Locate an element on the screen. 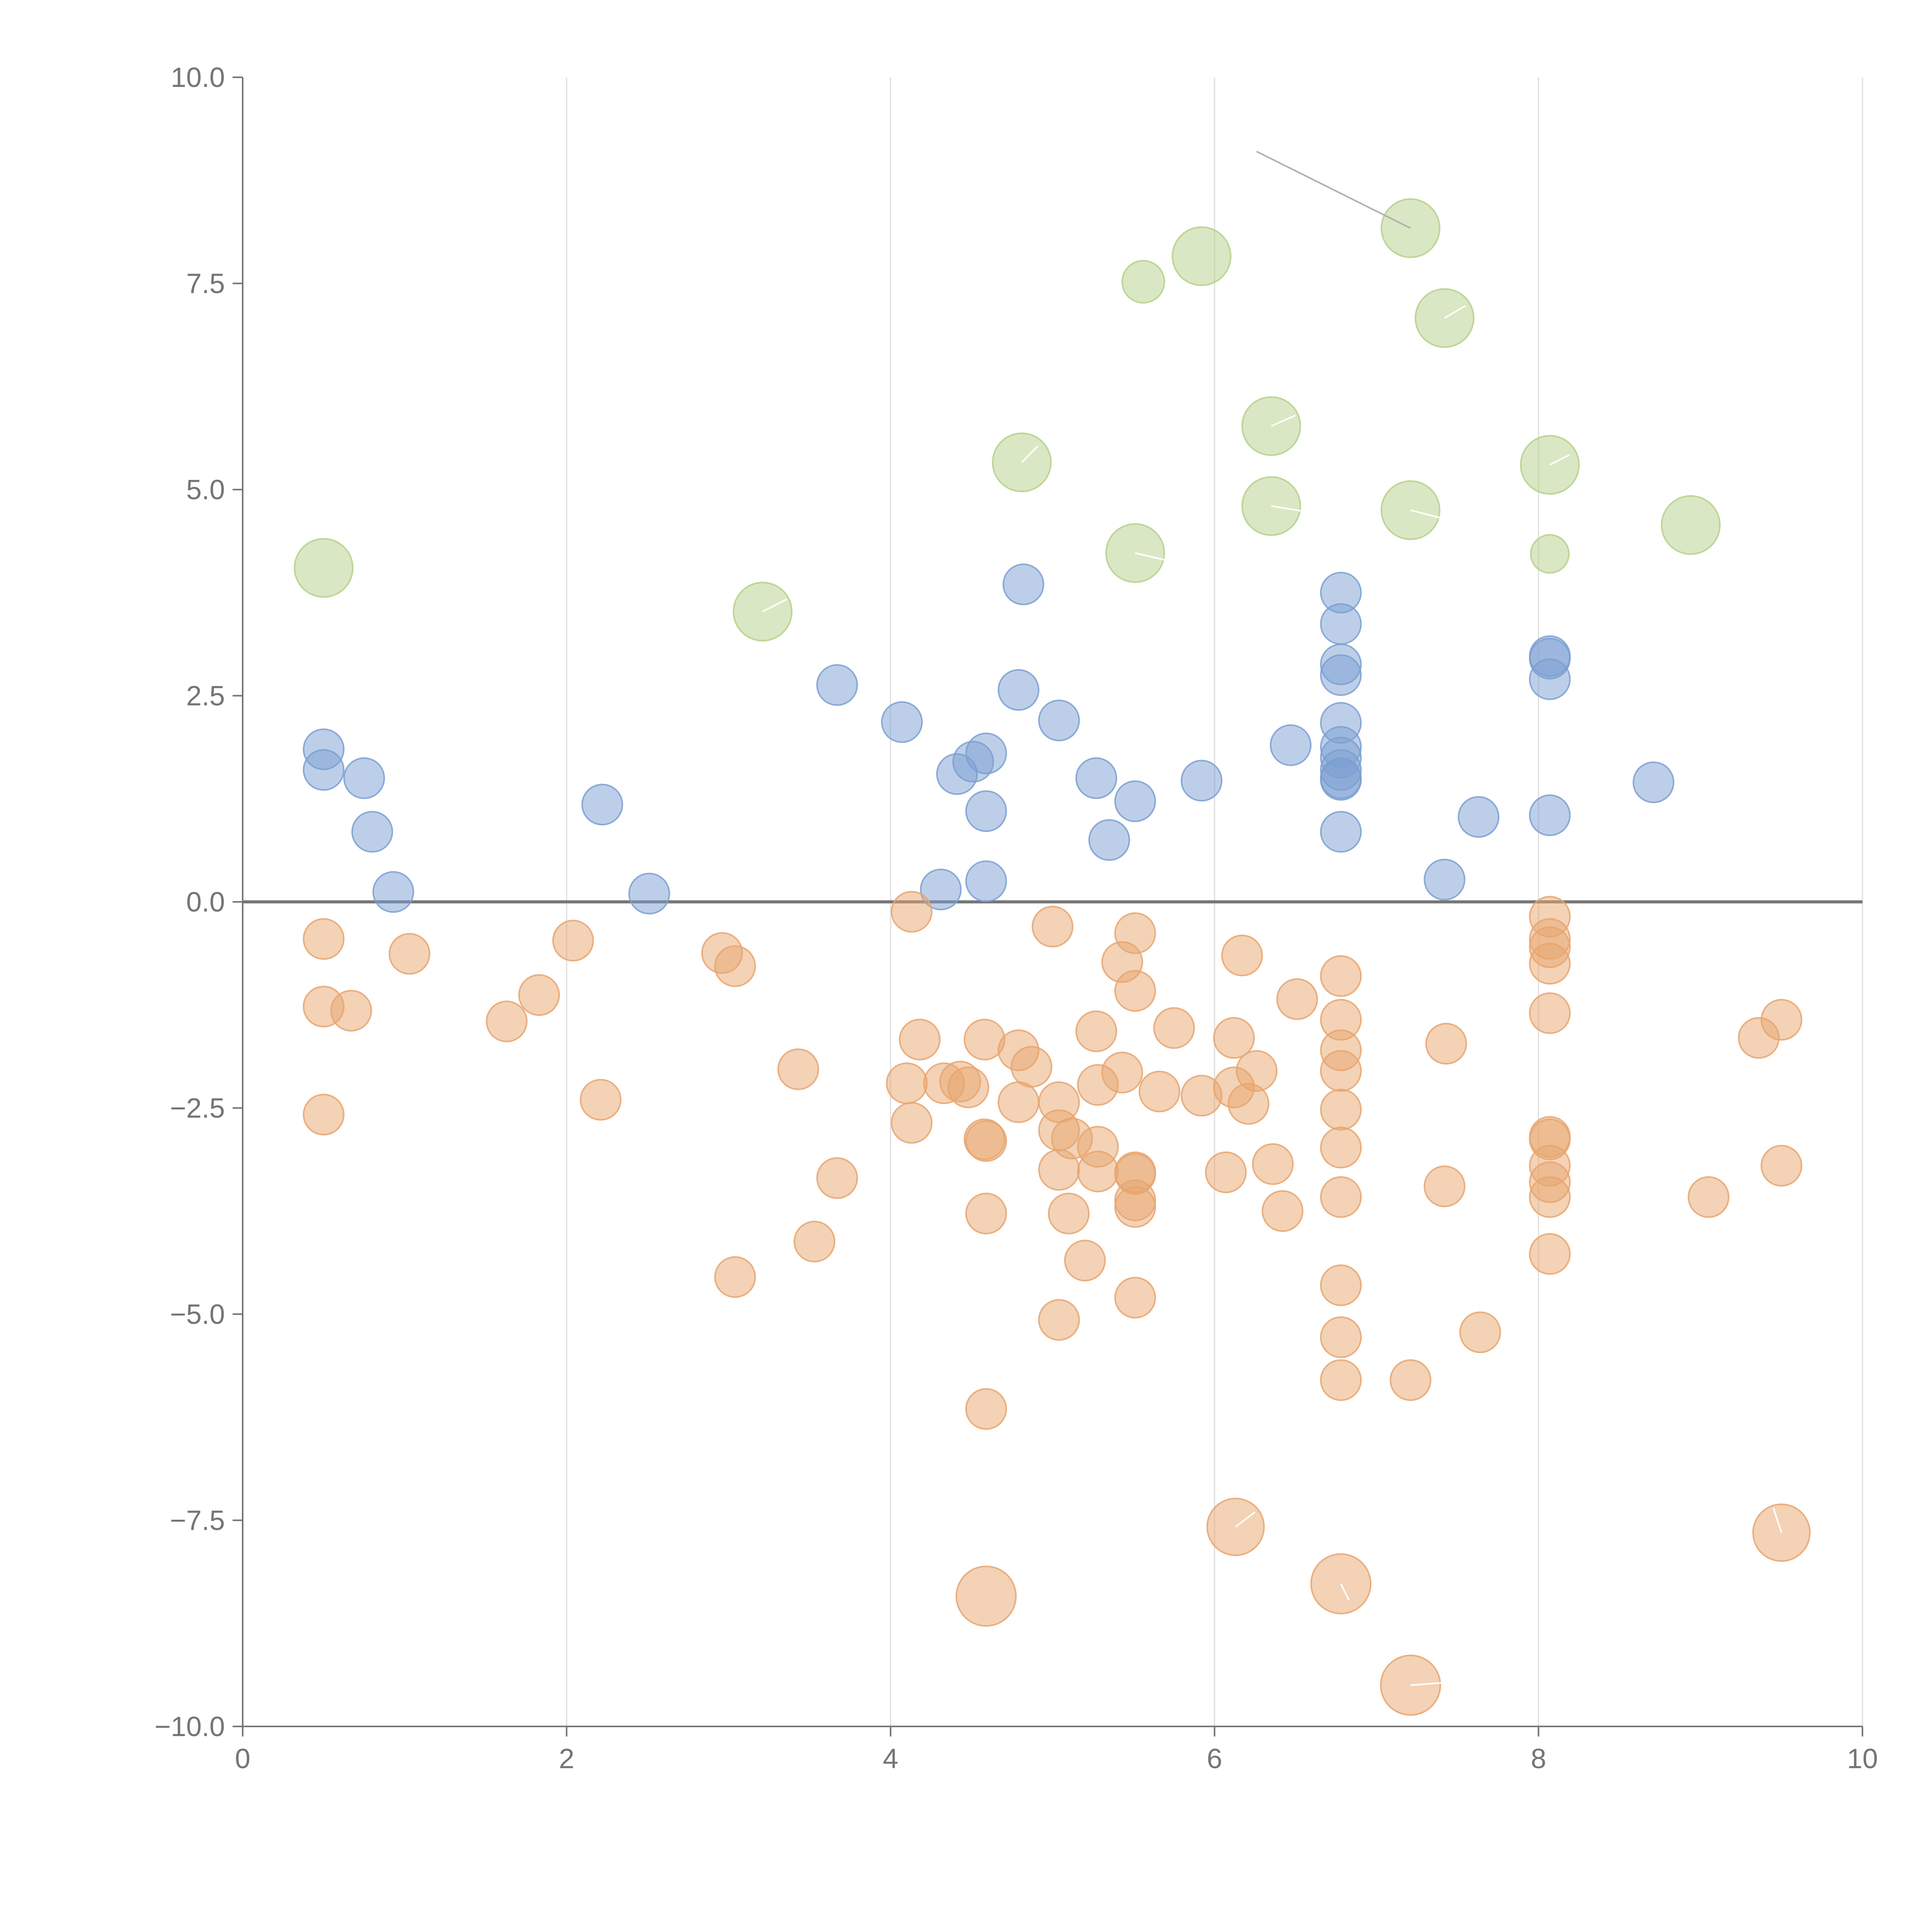 The height and width of the screenshot is (1932, 1932). x-tick-label: 8 is located at coordinates (1539, 1758).